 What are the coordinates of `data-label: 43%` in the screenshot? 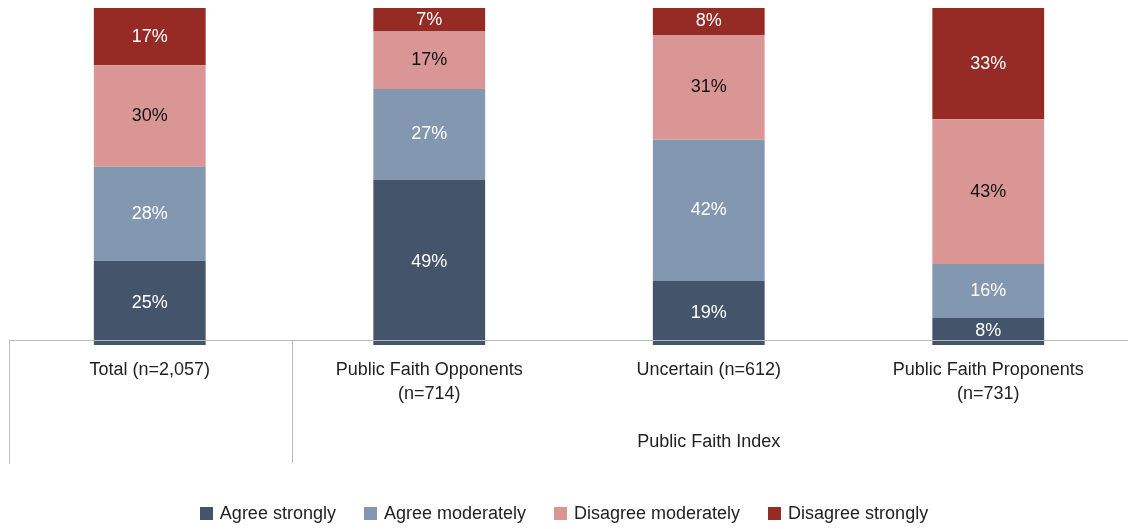 It's located at (988, 190).